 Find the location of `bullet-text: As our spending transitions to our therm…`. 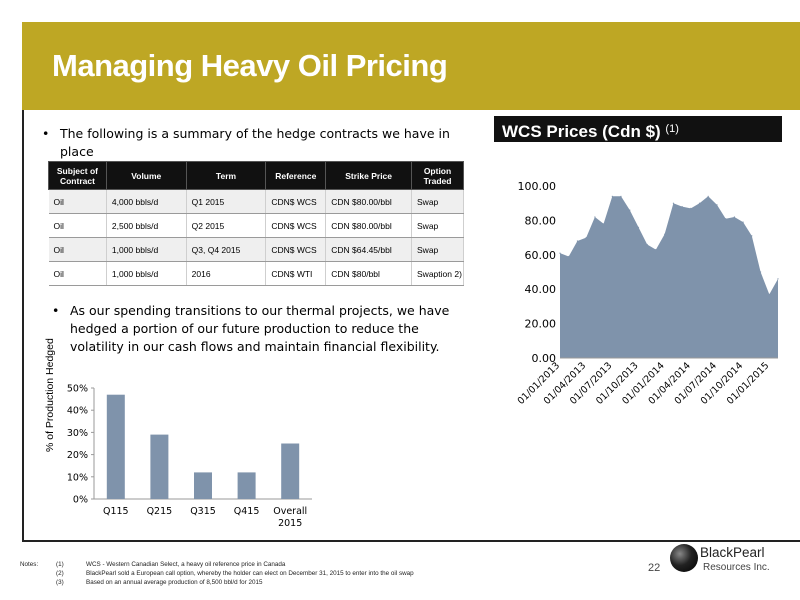

bullet-text: As our spending transitions to our therm… is located at coordinates (260, 328).